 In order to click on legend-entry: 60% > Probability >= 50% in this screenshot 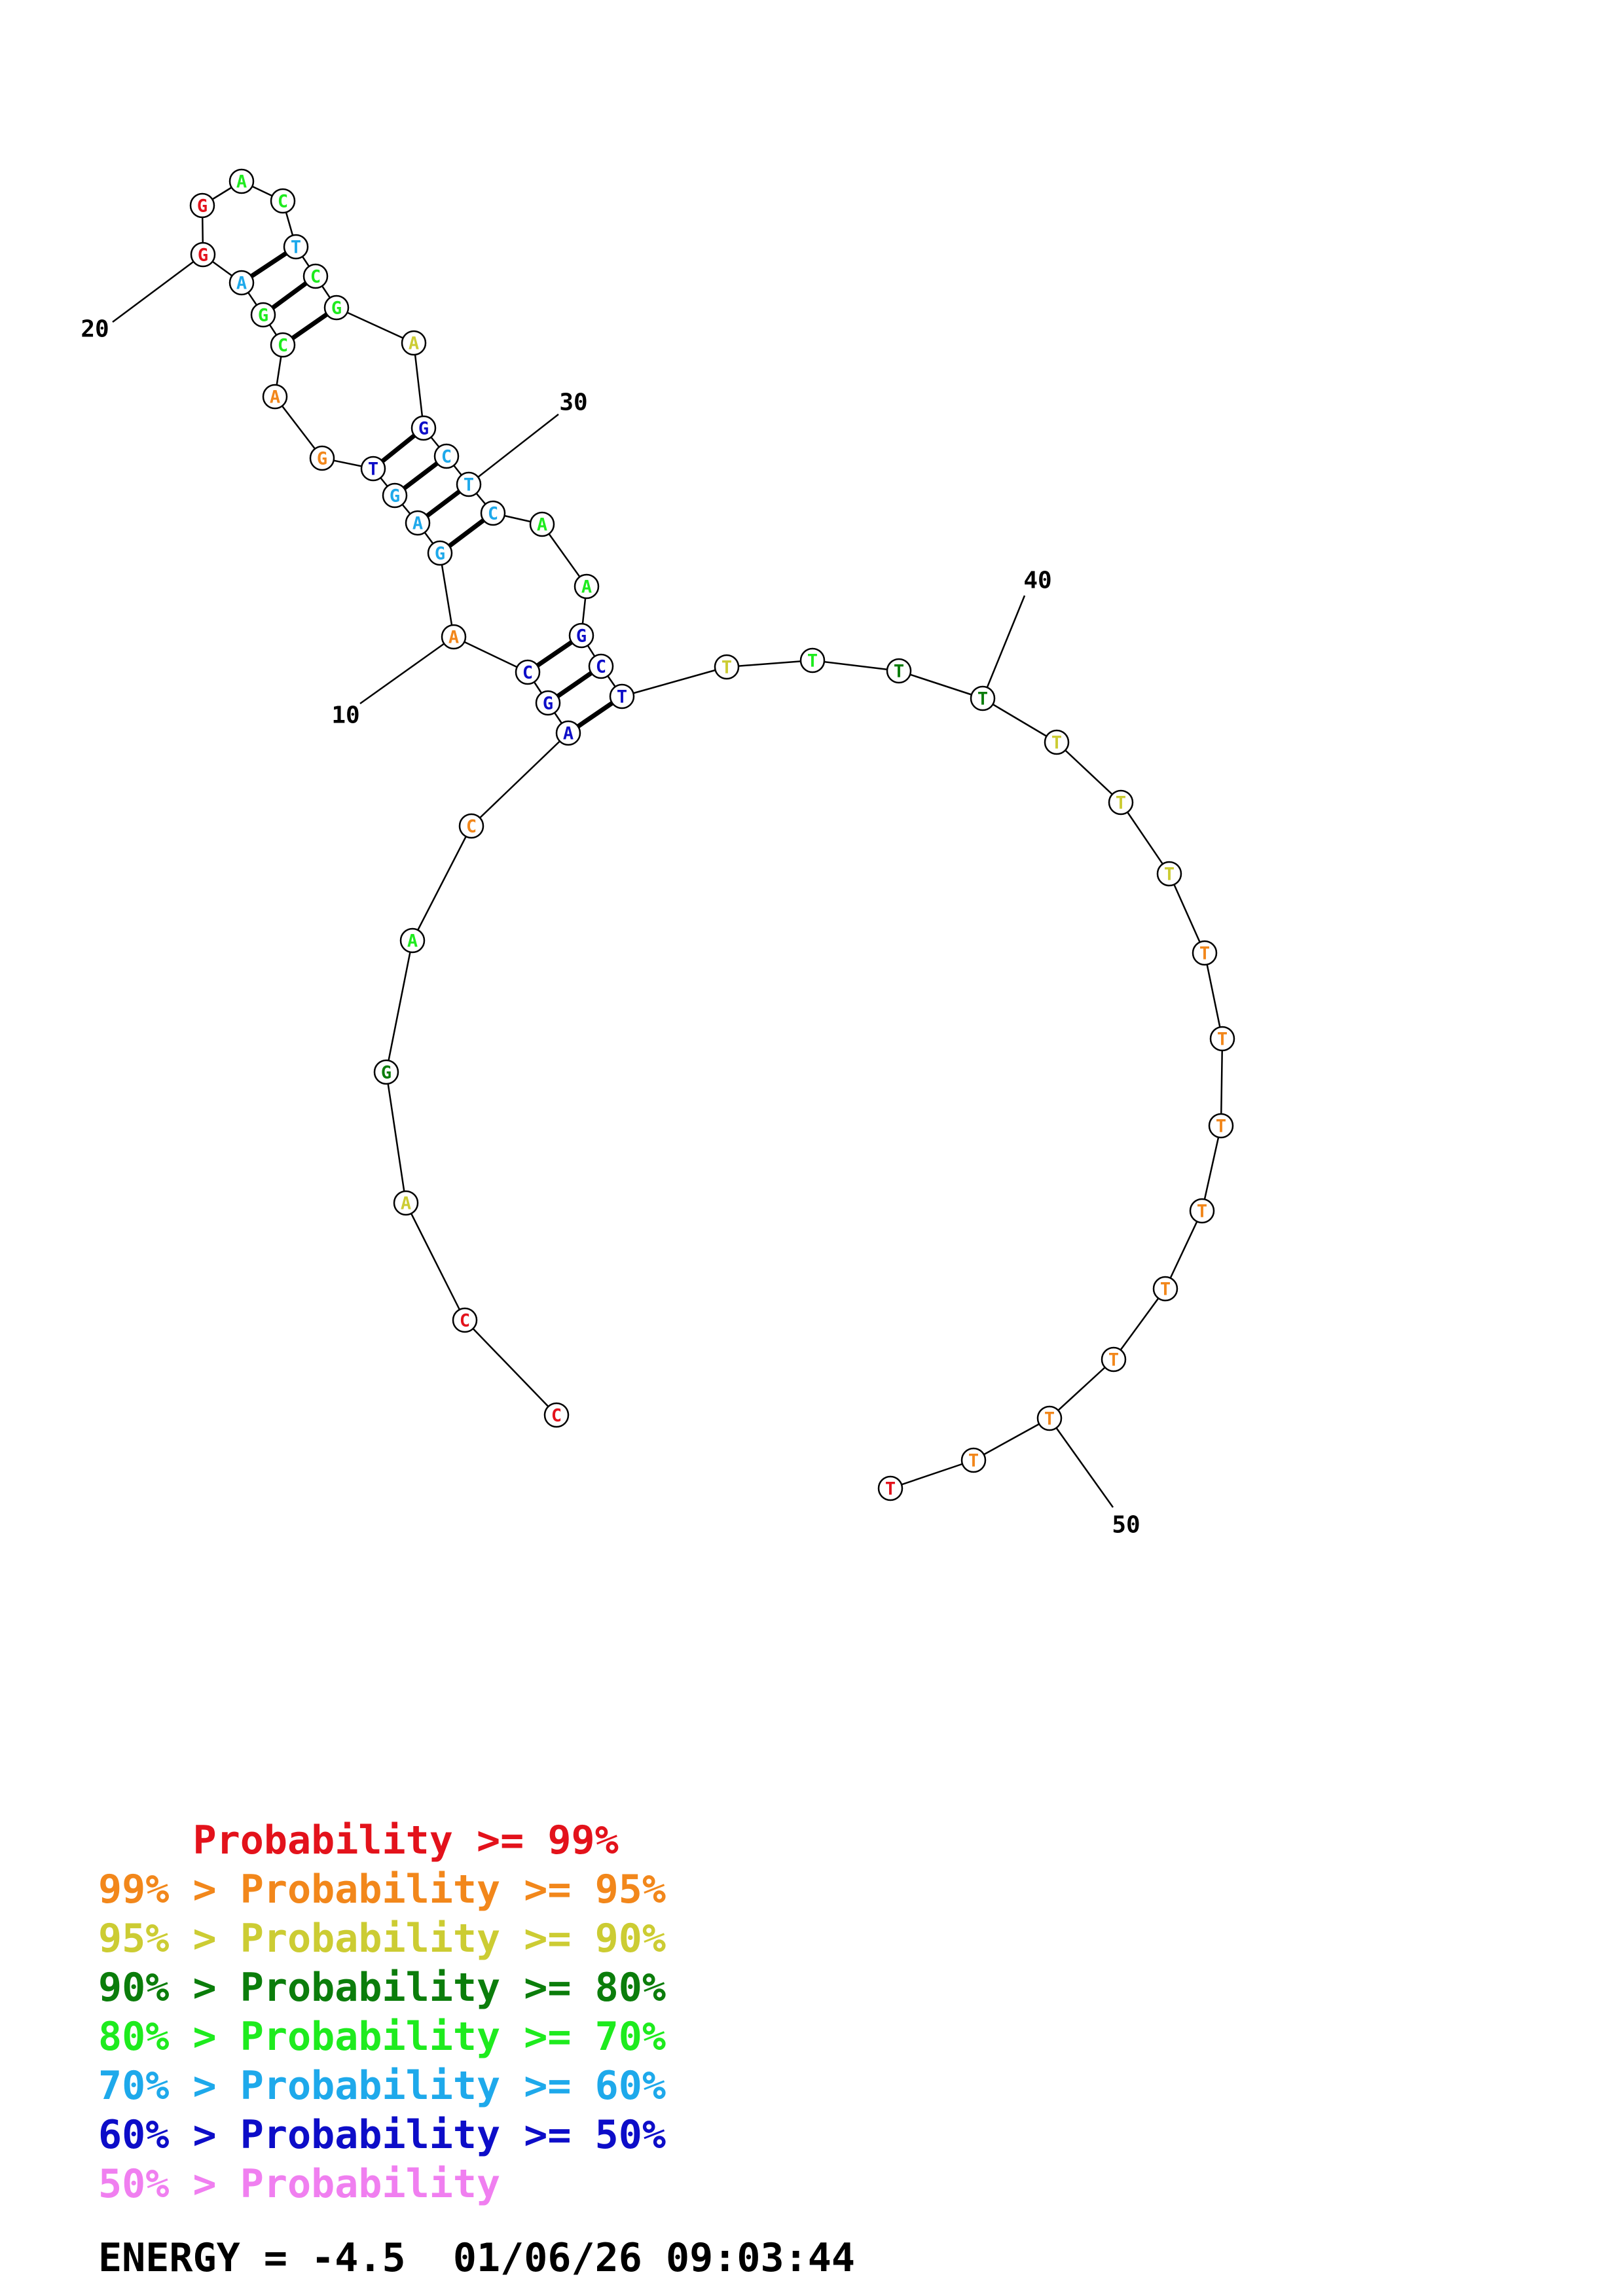, I will do `click(382, 2135)`.